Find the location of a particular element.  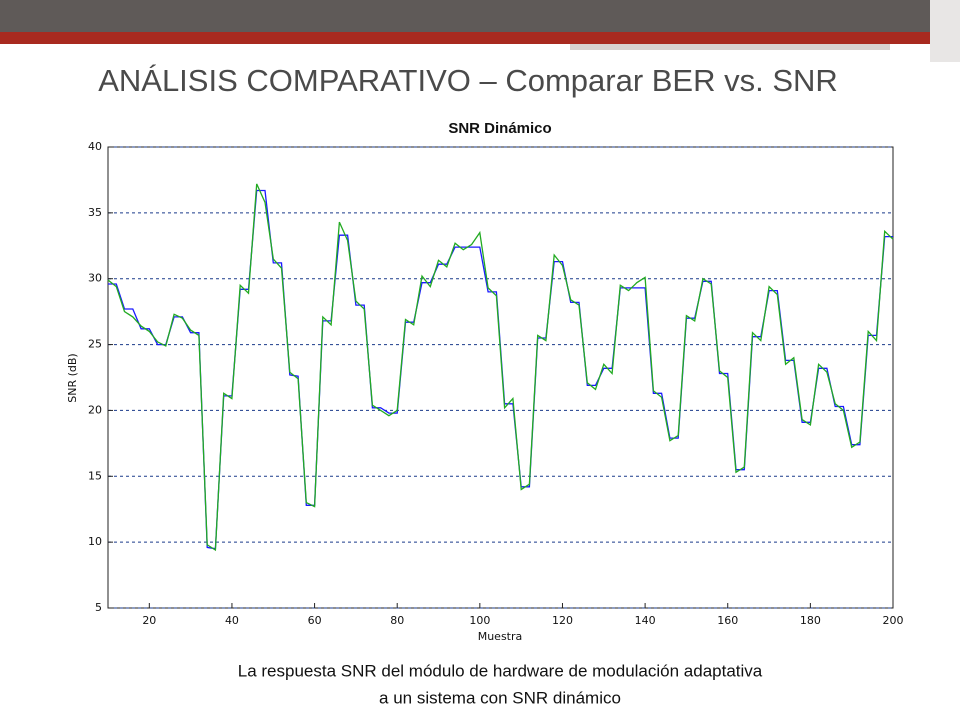

y-axis-label: SNR (dB) is located at coordinates (72, 377).